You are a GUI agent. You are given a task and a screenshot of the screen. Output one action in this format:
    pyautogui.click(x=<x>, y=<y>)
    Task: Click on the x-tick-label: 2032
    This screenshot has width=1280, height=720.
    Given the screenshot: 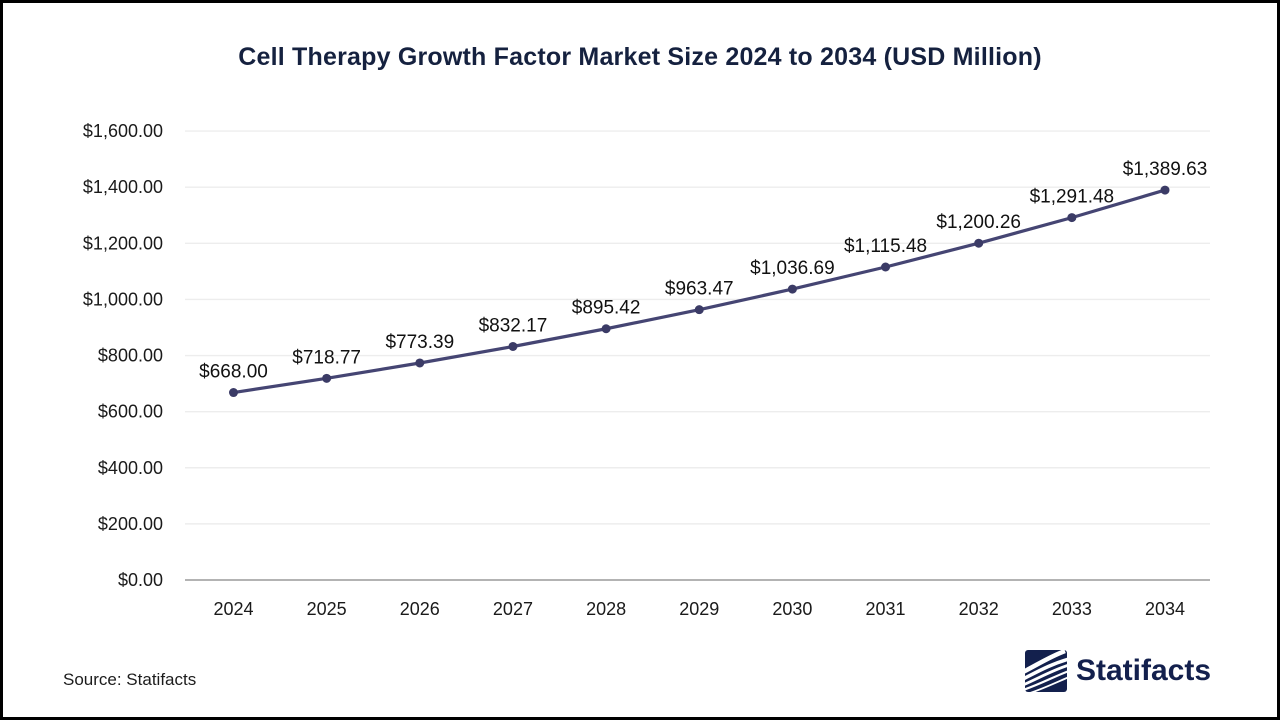 What is the action you would take?
    pyautogui.click(x=979, y=609)
    